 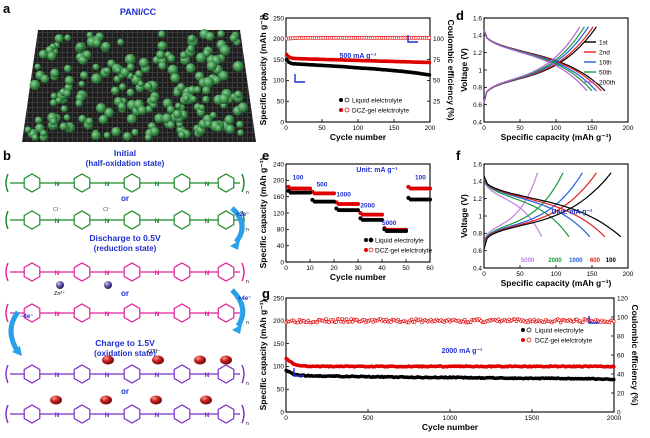 I want to click on charge-arrow-head, so click(x=17, y=351).